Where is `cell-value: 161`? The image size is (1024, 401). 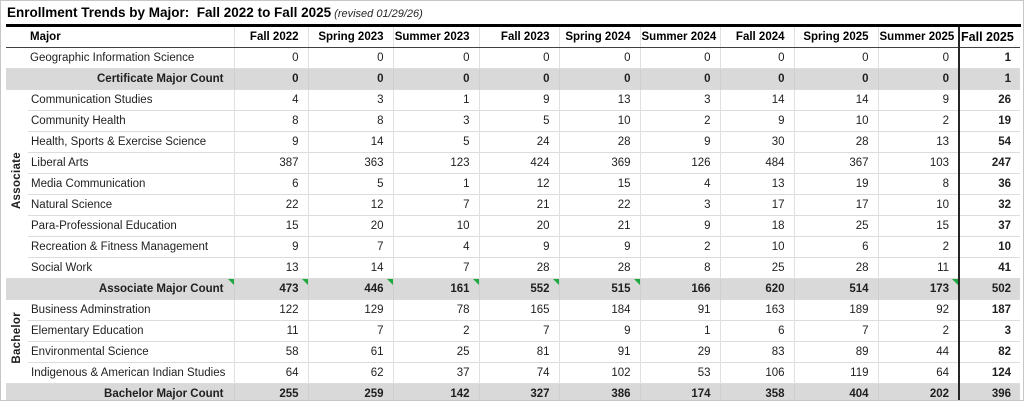 cell-value: 161 is located at coordinates (436, 288).